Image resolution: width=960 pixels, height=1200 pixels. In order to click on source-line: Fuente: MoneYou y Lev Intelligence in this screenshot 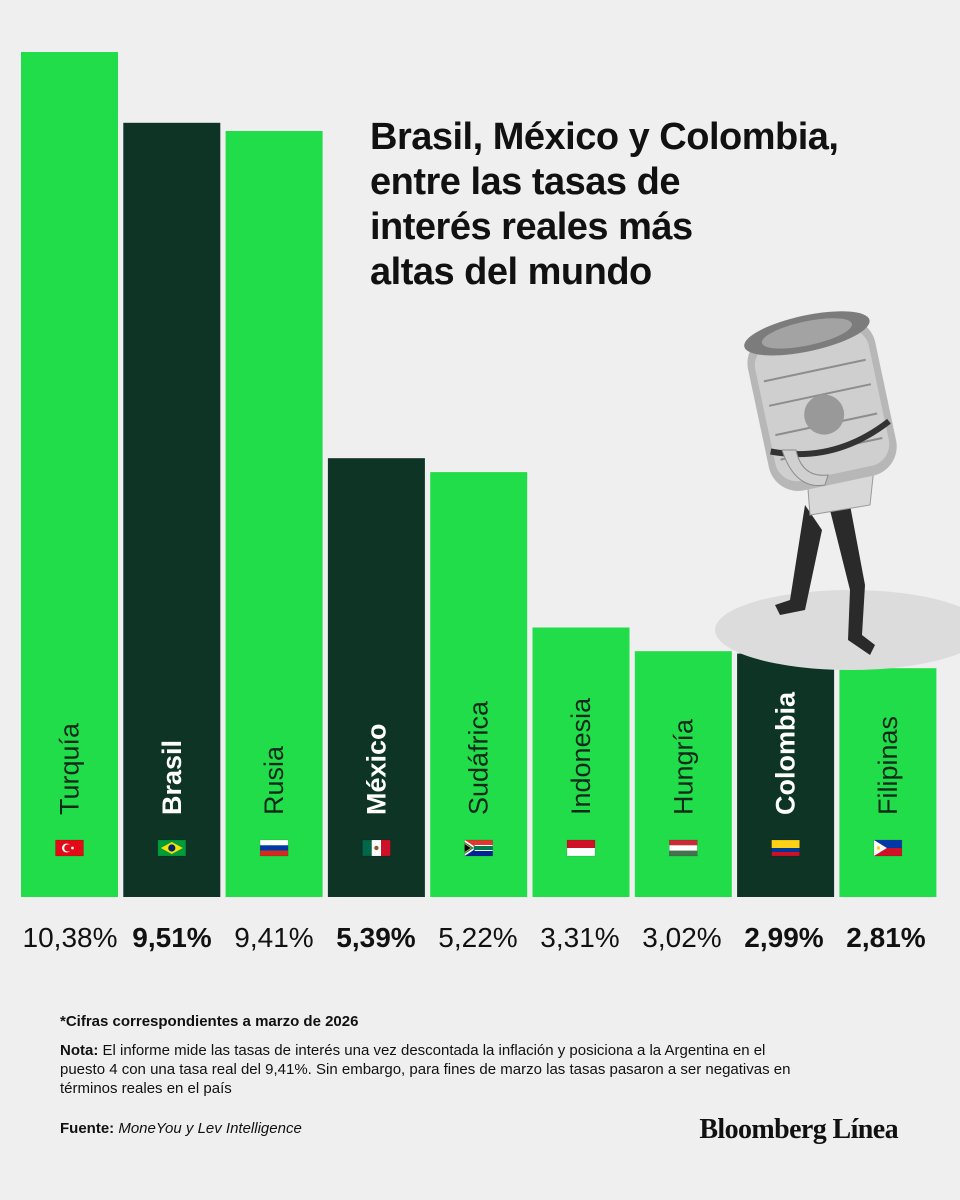, I will do `click(181, 1128)`.